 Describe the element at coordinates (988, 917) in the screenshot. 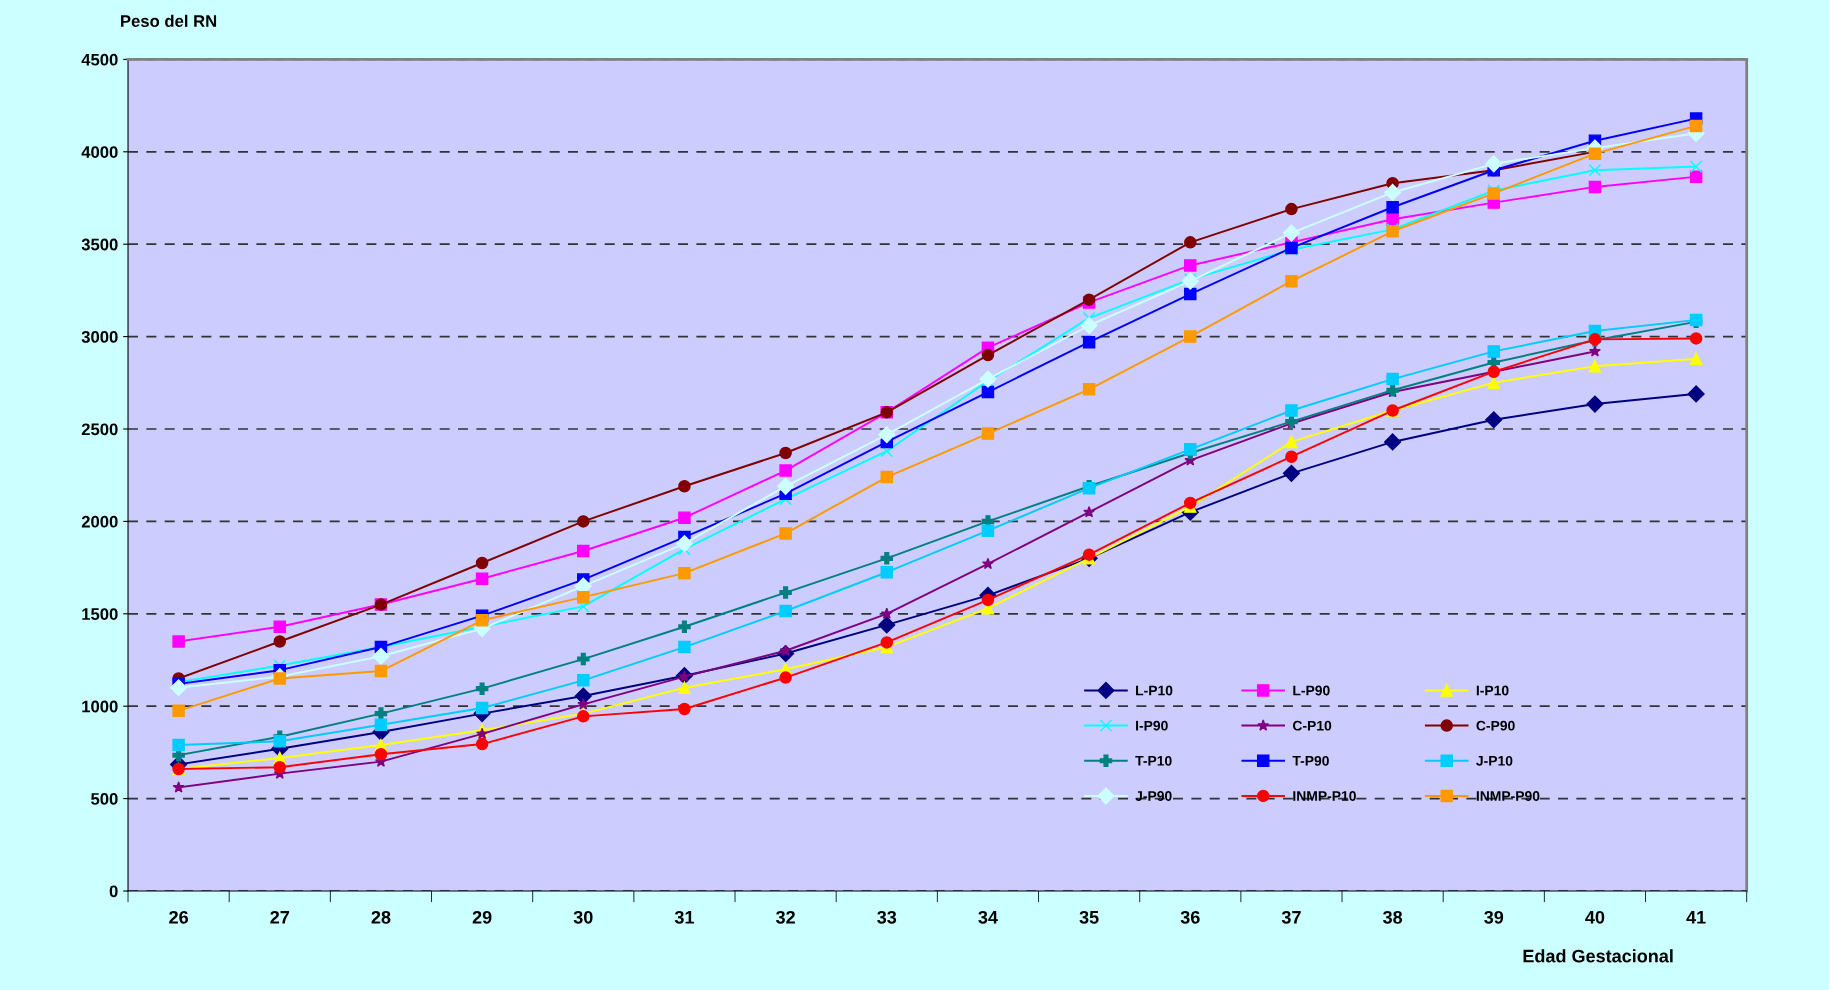

I see `x-tick-label: 34` at that location.